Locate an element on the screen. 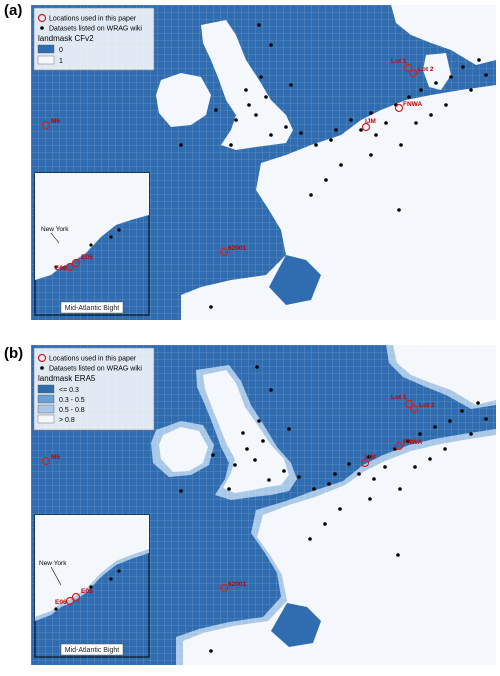 This screenshot has height=676, width=500. panel-b-label: (b) is located at coordinates (14, 353).